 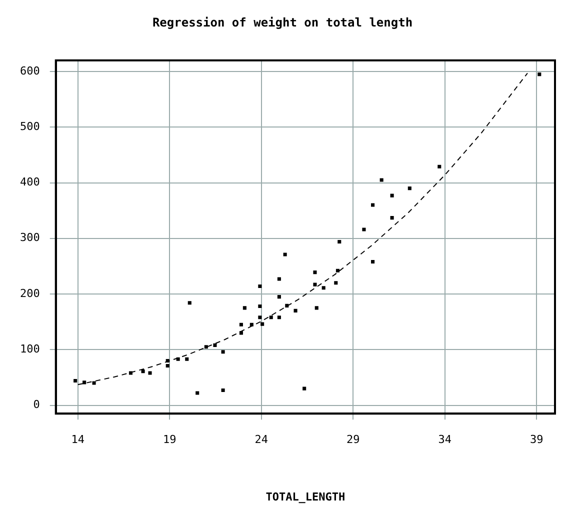 What do you see at coordinates (30, 349) in the screenshot?
I see `y-tick-label: 100` at bounding box center [30, 349].